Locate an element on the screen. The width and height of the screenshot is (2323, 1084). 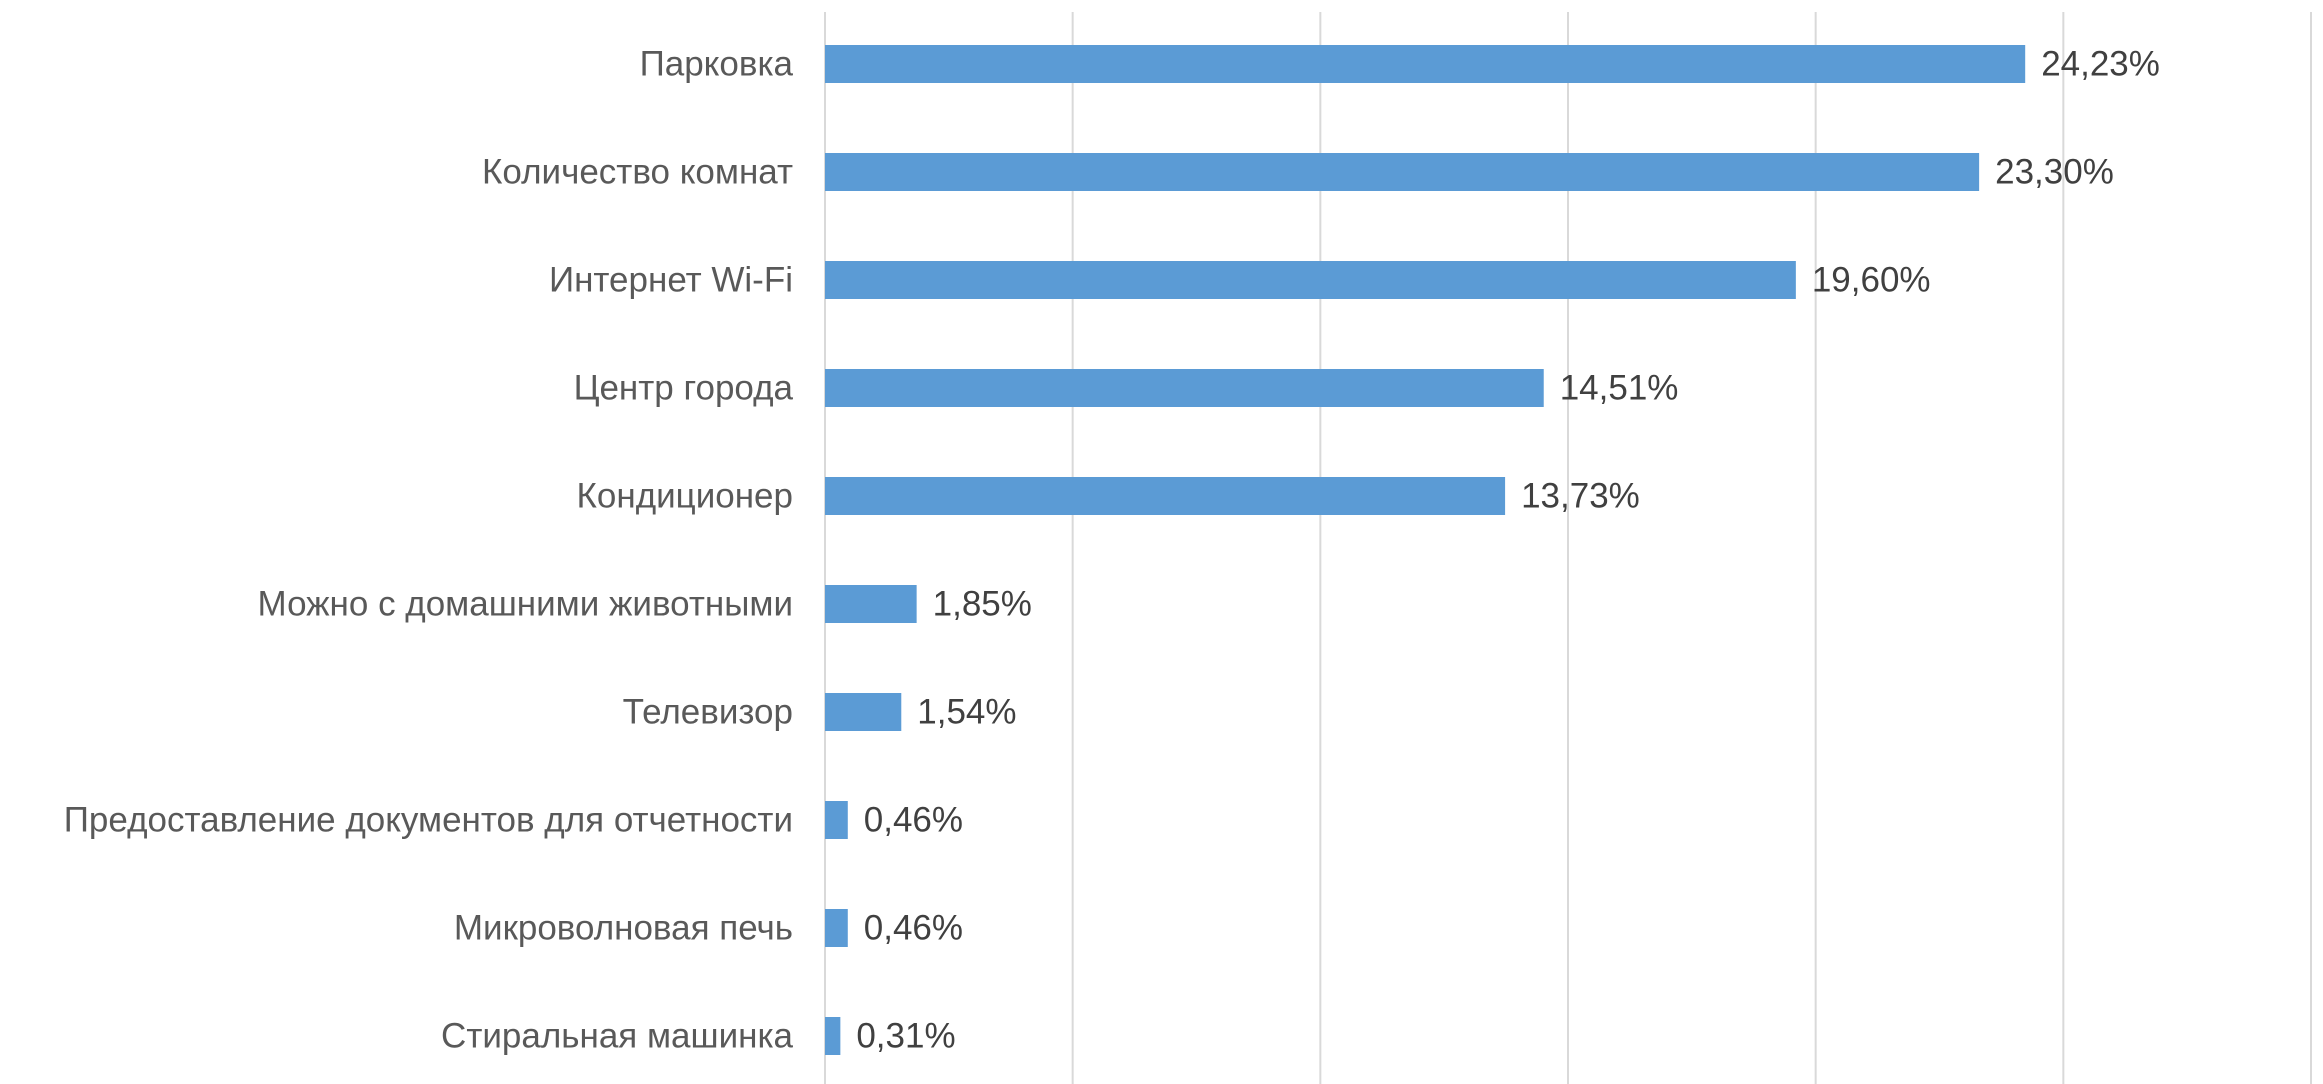
value-label: 1,85% is located at coordinates (982, 603).